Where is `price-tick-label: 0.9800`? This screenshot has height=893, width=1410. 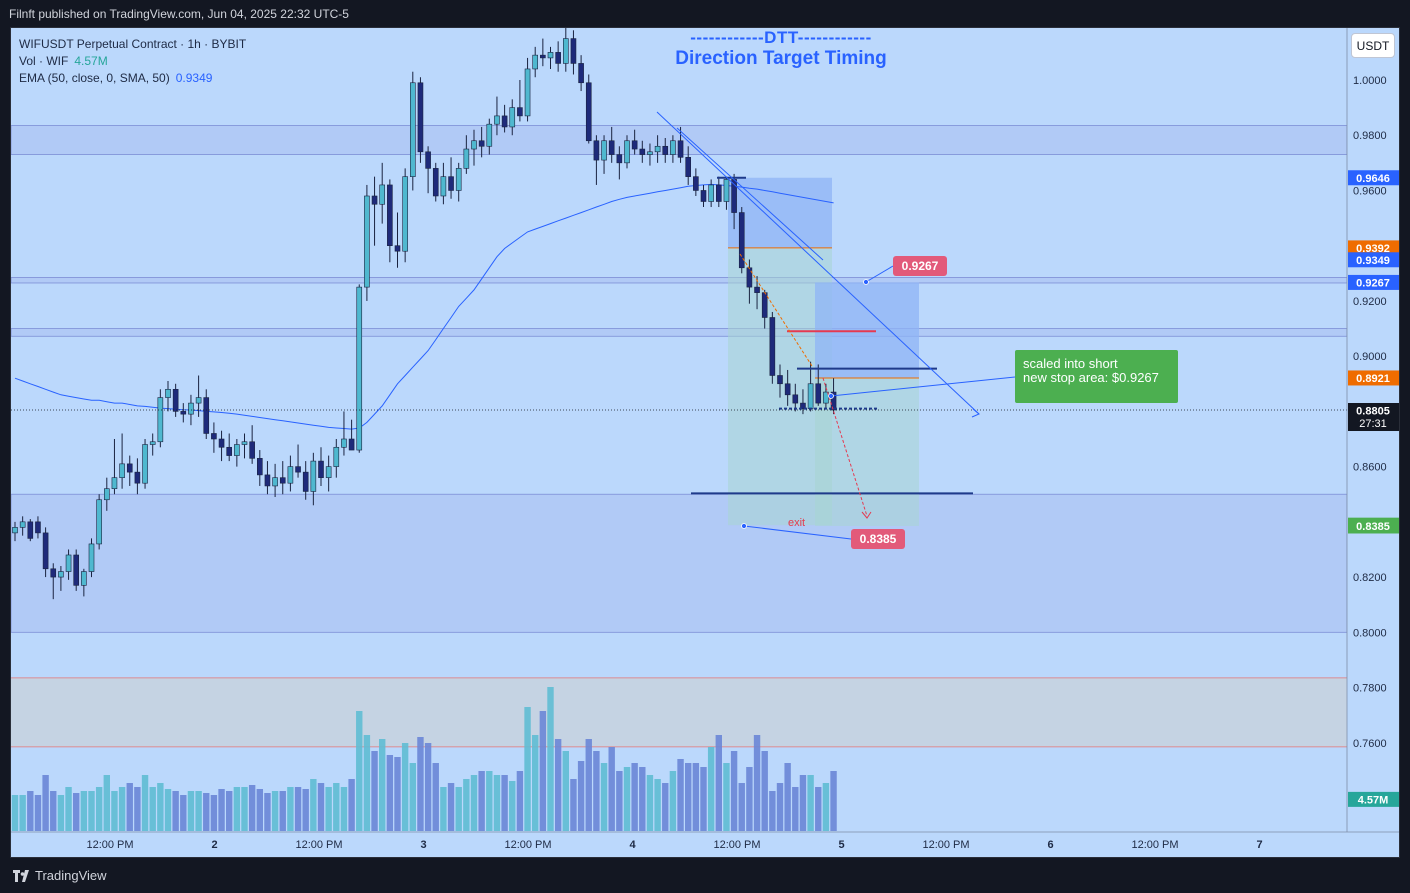
price-tick-label: 0.9800 is located at coordinates (1370, 136).